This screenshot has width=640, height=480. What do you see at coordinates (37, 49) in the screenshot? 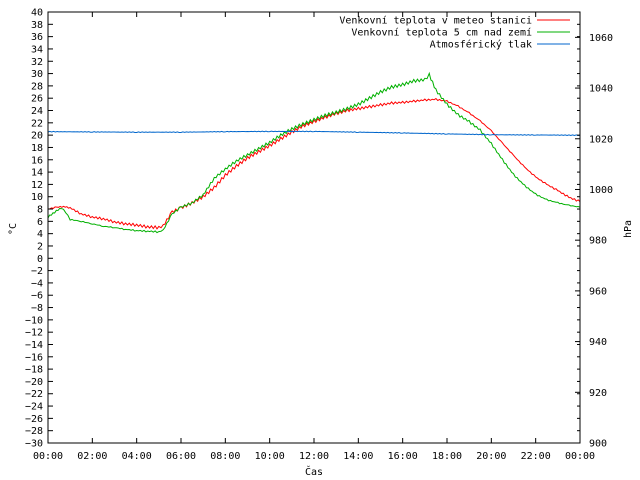
I see `left-tick-label: 34` at bounding box center [37, 49].